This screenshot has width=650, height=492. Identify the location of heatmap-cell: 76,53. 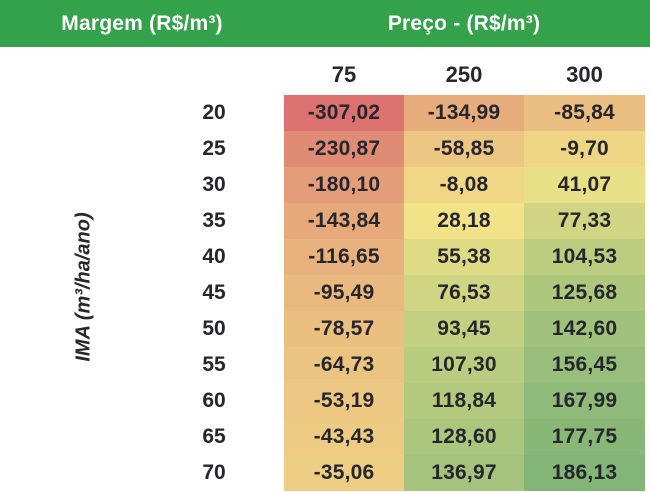
(464, 293).